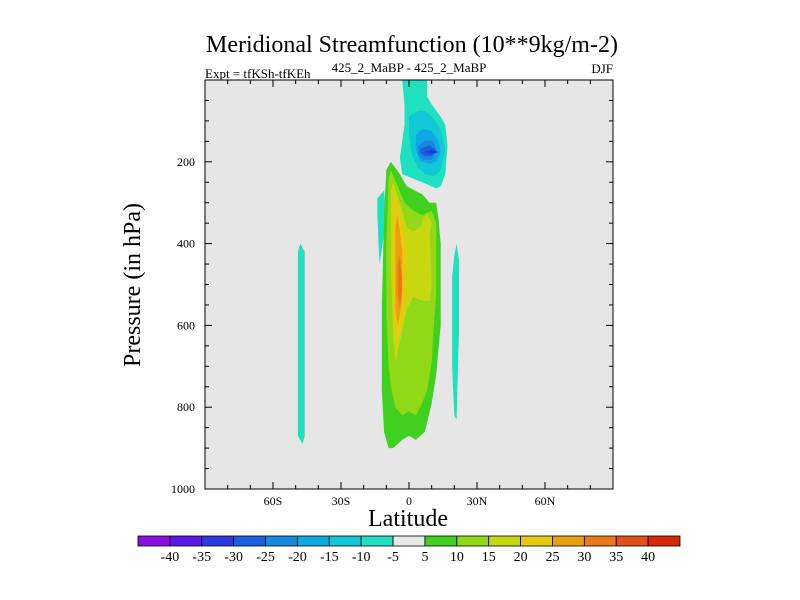  What do you see at coordinates (408, 519) in the screenshot?
I see `x-axis-label: Latitude` at bounding box center [408, 519].